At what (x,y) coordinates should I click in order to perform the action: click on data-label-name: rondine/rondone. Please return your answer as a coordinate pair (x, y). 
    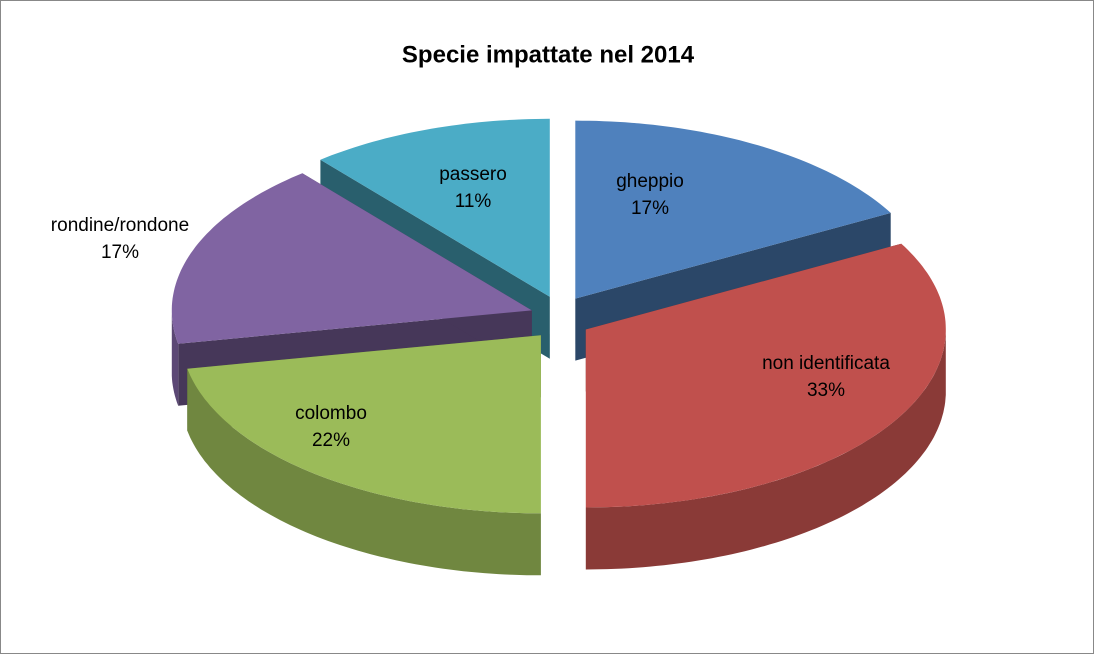
    Looking at the image, I should click on (120, 225).